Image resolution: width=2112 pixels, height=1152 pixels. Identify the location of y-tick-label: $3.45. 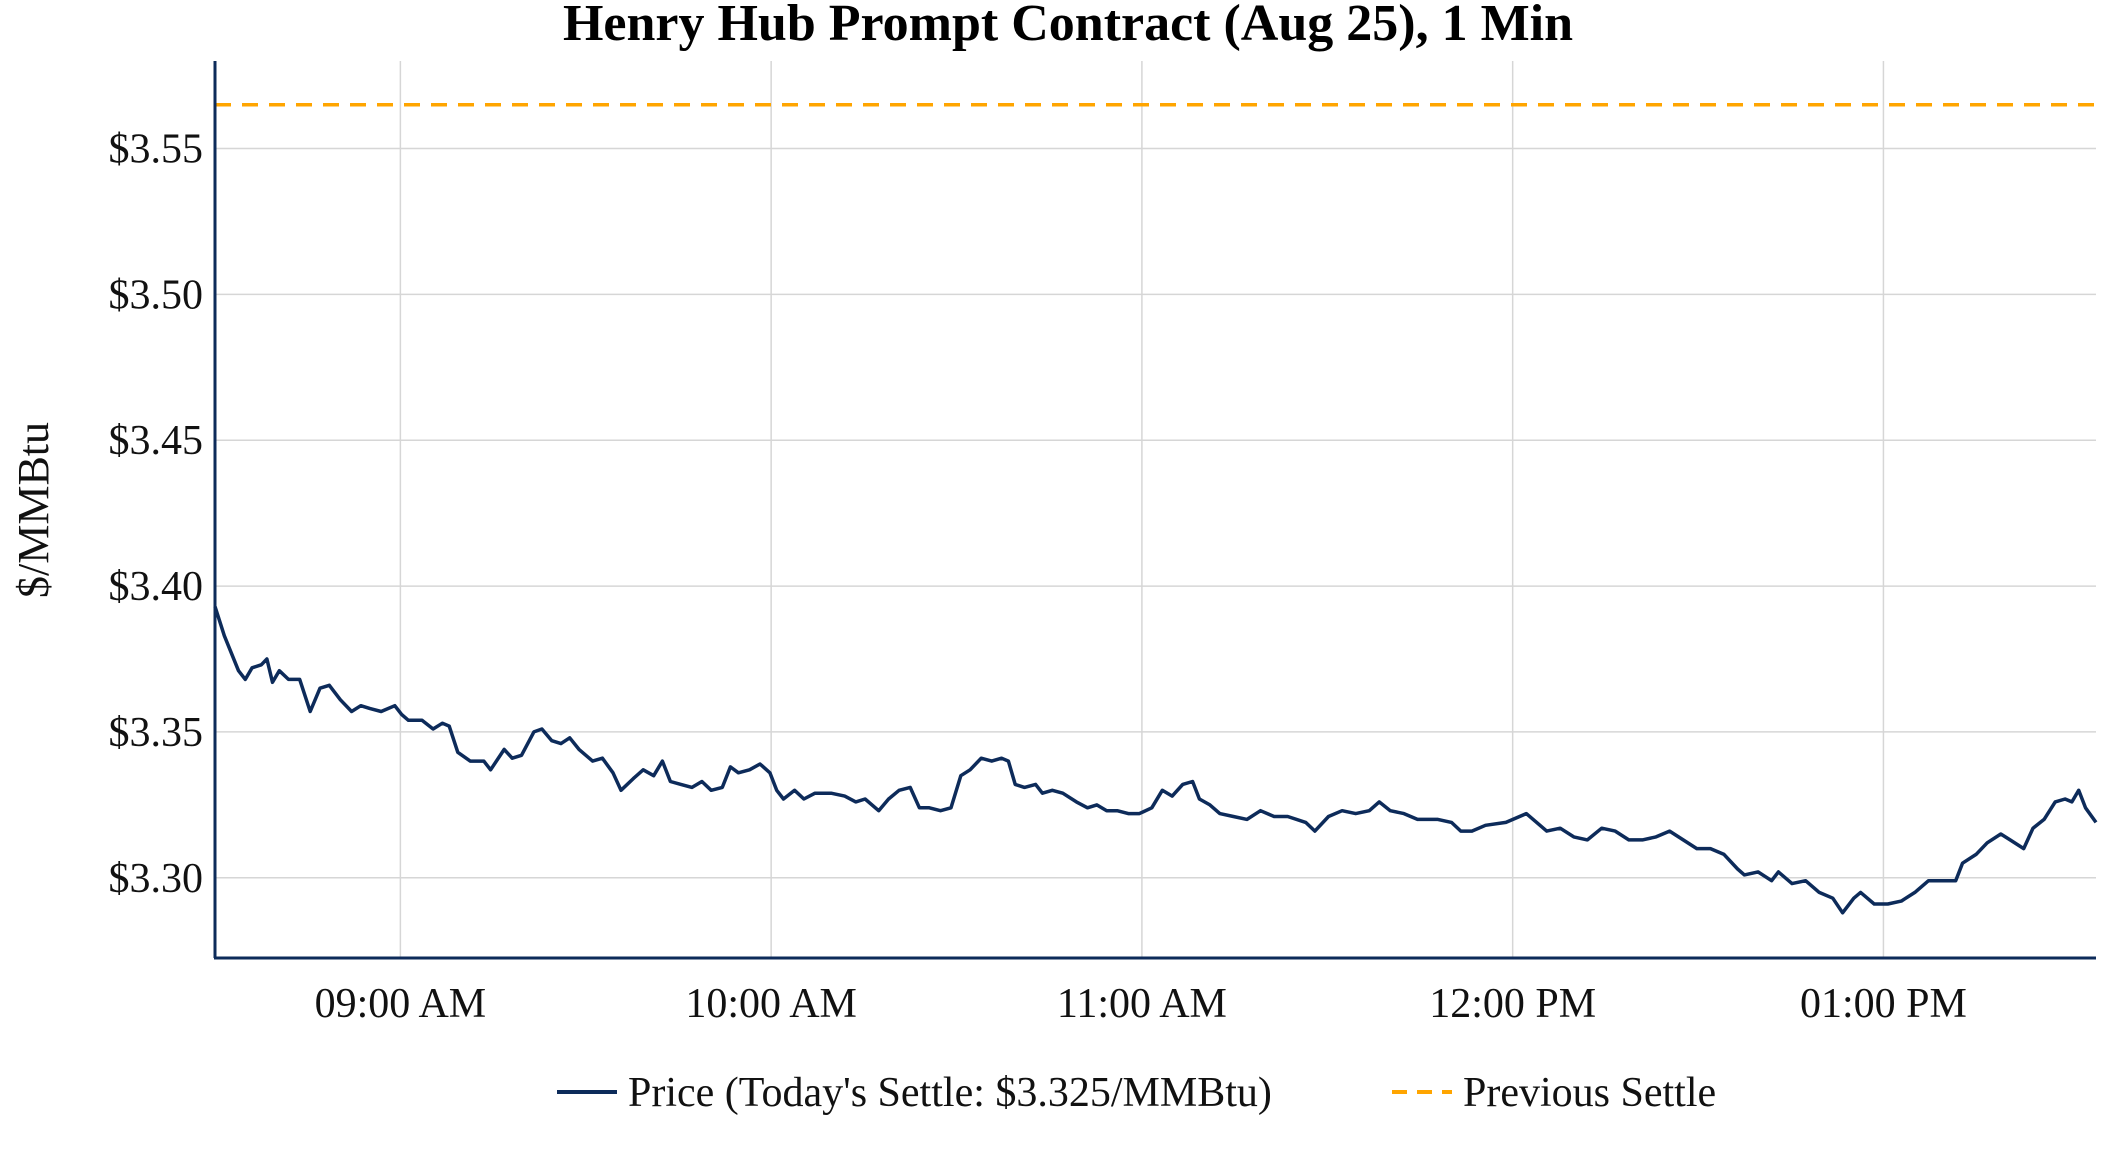
(156, 441).